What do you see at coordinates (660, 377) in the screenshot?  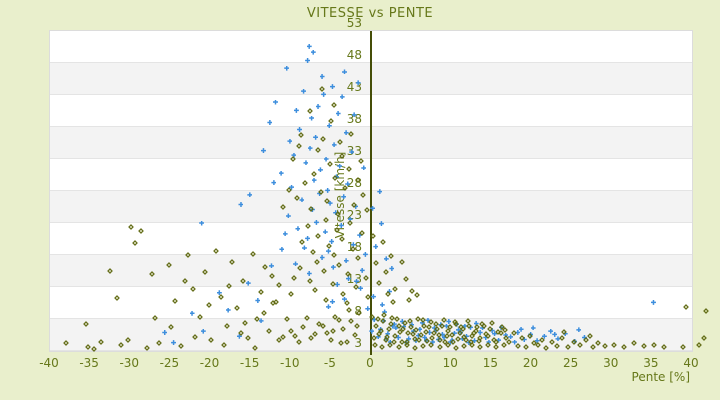 I see `x-axis-title: Pente [%]` at bounding box center [660, 377].